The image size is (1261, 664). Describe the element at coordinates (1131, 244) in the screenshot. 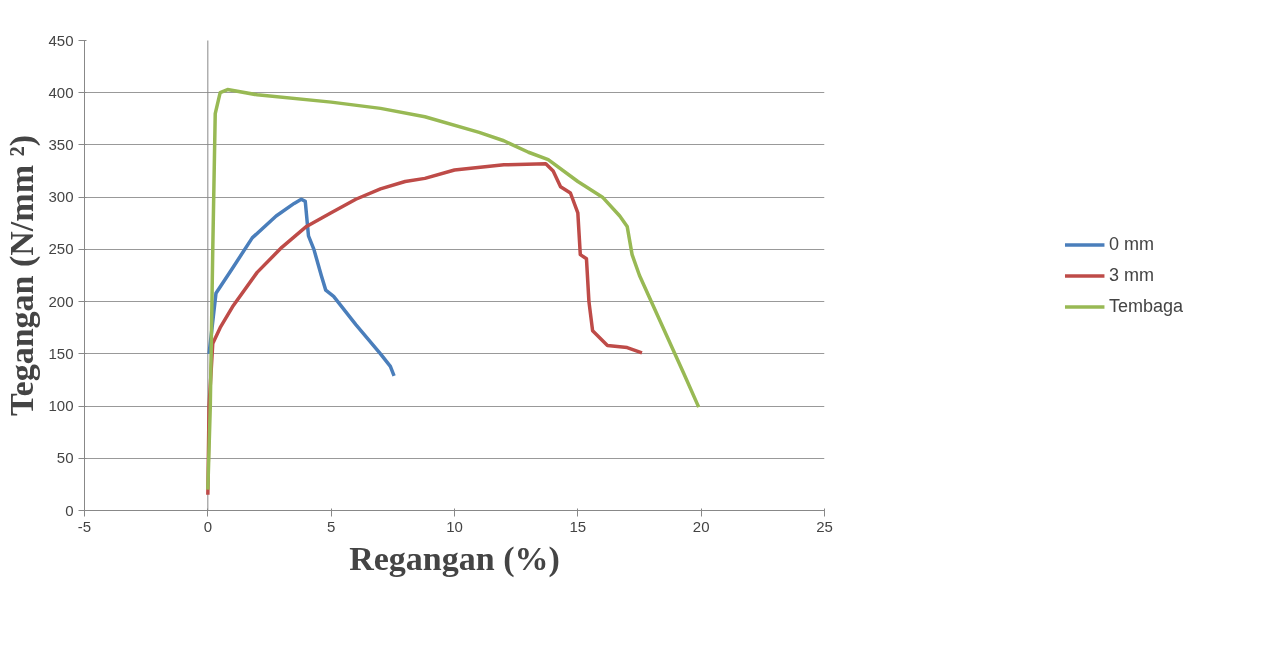

I see `legend-label: 0 mm` at that location.